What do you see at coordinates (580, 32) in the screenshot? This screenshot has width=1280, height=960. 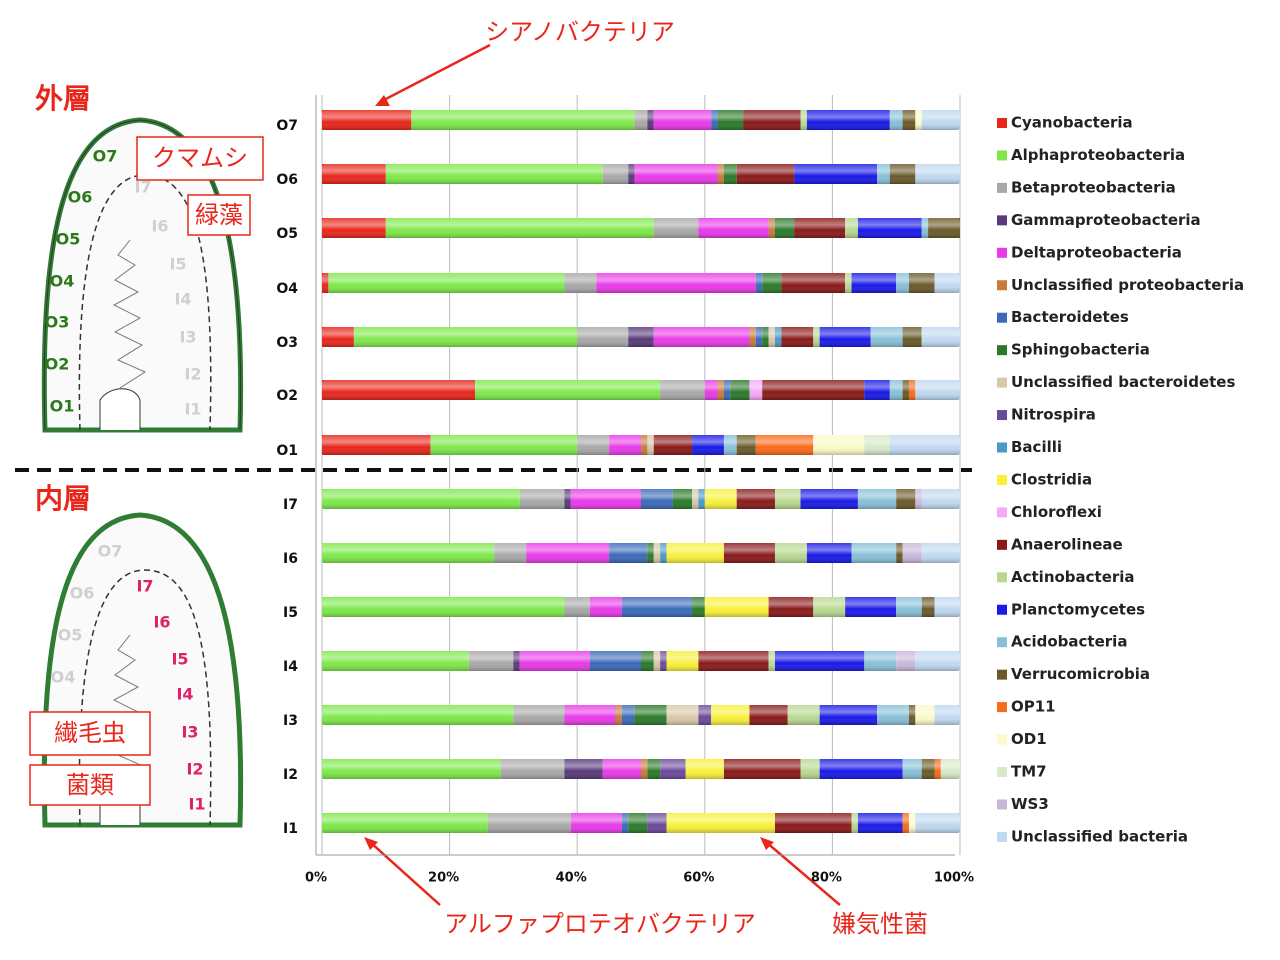 I see `annotation: シアノバクテリア` at bounding box center [580, 32].